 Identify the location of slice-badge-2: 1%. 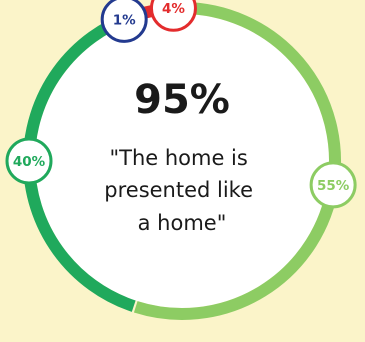
(124, 21).